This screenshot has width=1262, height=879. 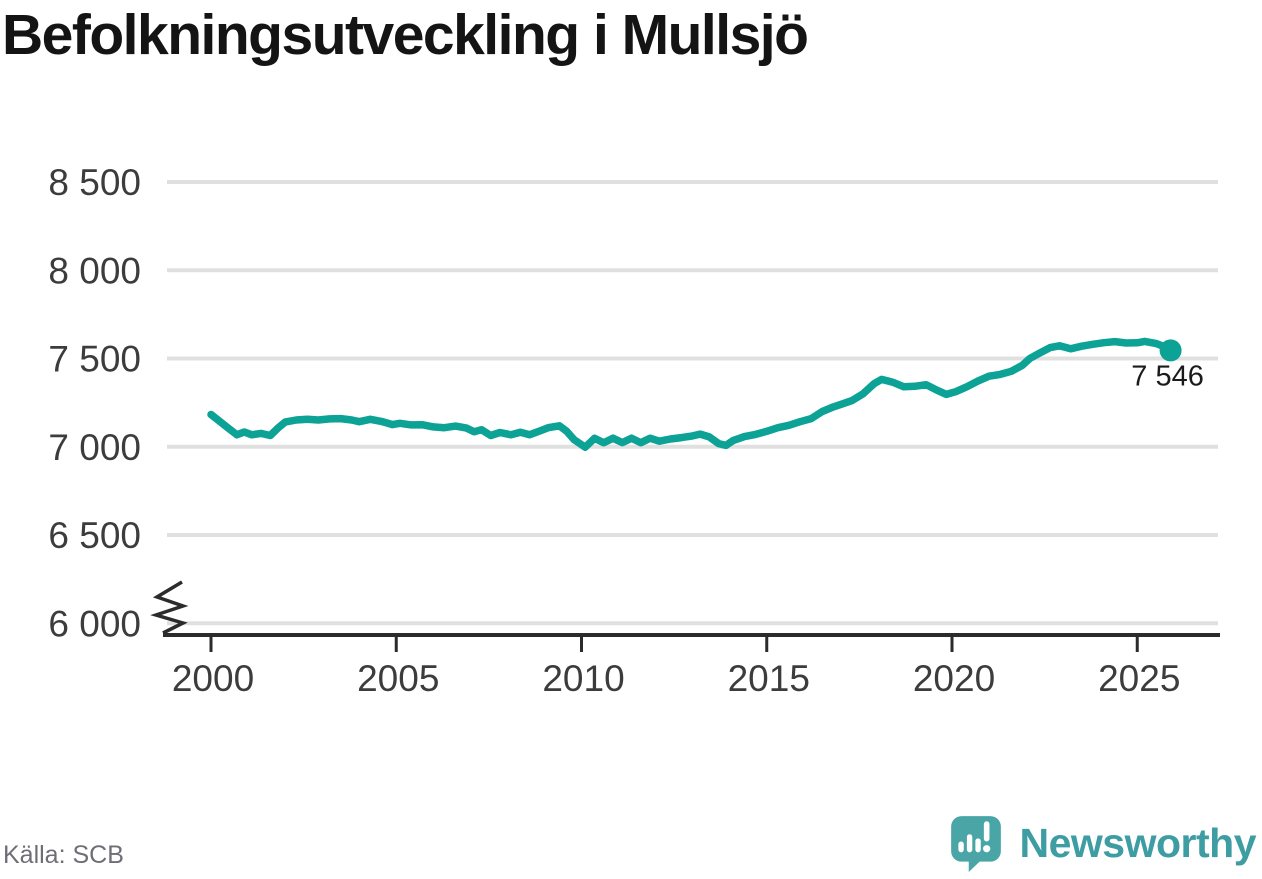 What do you see at coordinates (398, 678) in the screenshot?
I see `x-tick-label: 2005` at bounding box center [398, 678].